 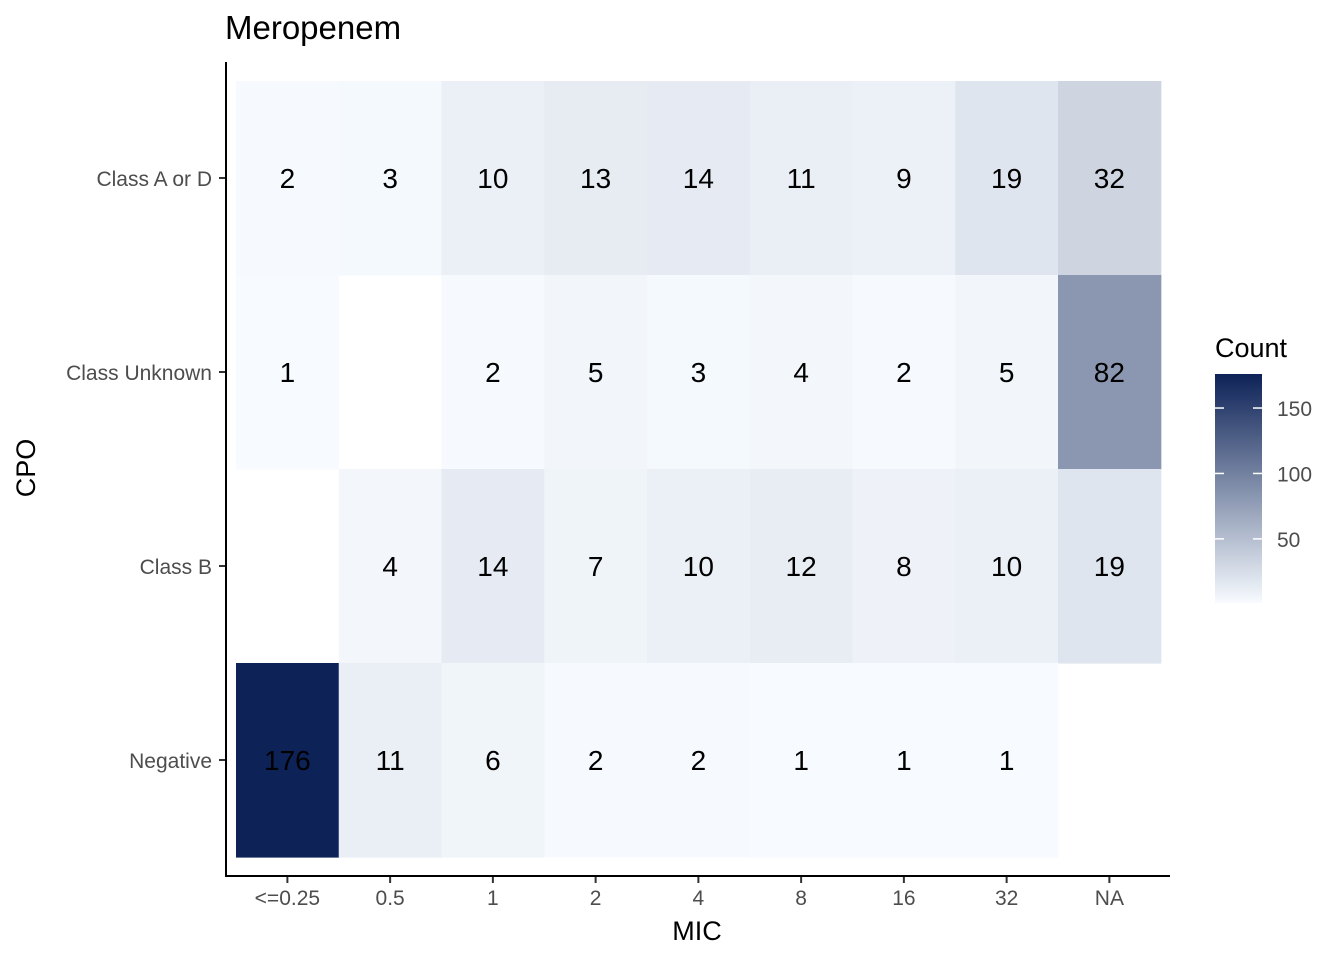 I want to click on x-tick-label: <=0.25, so click(x=287, y=898).